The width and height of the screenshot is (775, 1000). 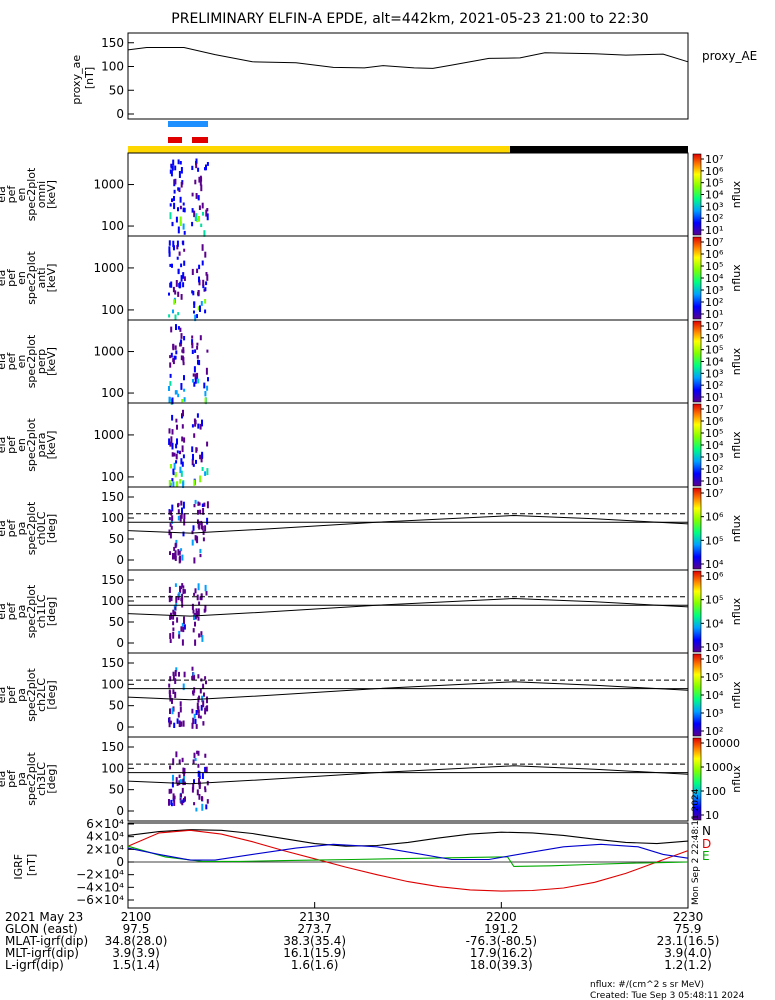 I want to click on igrf-tick-label: −2×10⁴, so click(x=100, y=875).